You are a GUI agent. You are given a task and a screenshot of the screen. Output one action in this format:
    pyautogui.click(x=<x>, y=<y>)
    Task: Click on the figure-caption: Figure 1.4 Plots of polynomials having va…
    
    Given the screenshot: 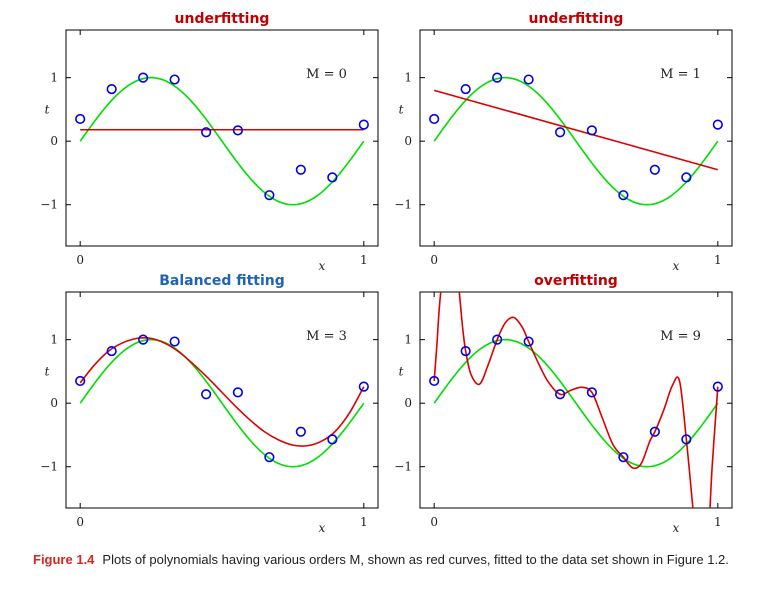 What is the action you would take?
    pyautogui.click(x=393, y=559)
    